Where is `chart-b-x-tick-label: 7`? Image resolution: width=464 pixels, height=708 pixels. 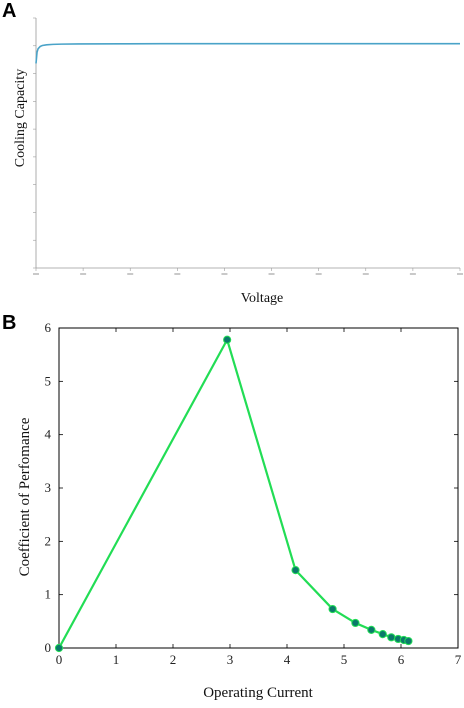
chart-b-x-tick-label: 7 is located at coordinates (458, 659).